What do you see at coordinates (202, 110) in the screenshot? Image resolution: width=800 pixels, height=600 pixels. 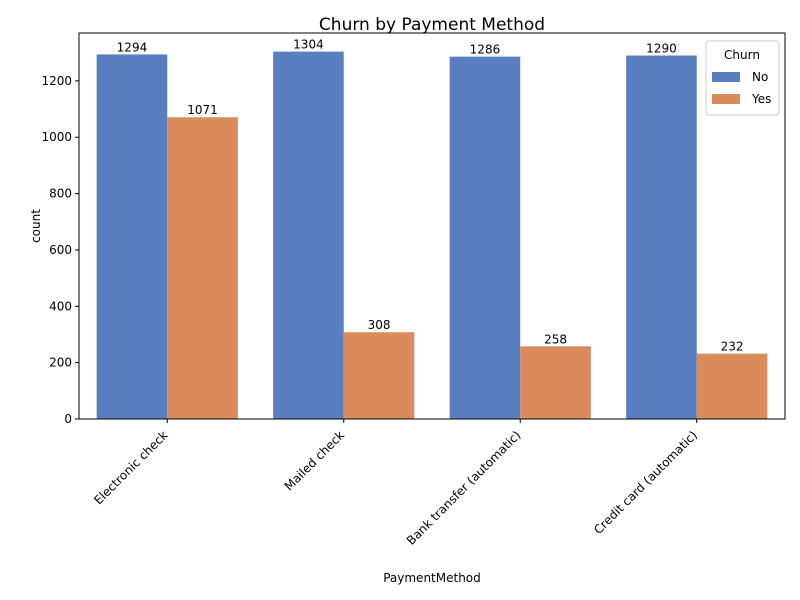 I see `data-label-yes-0: 1071` at bounding box center [202, 110].